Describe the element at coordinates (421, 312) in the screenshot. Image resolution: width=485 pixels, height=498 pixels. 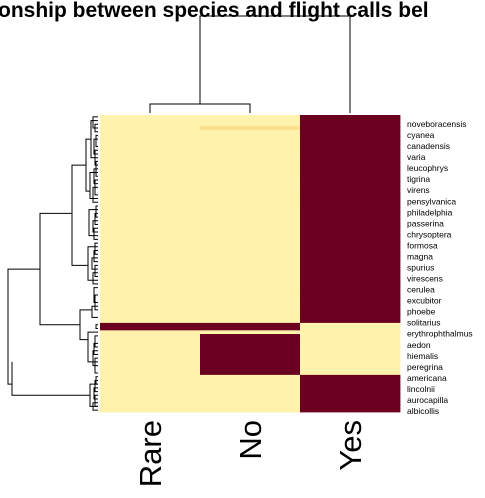
I see `row-label: phoebe` at that location.